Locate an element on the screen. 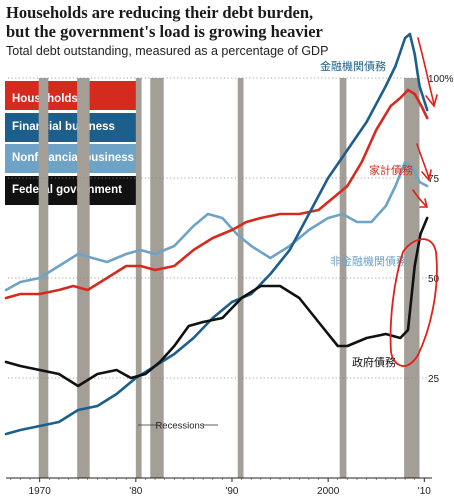 The height and width of the screenshot is (500, 454). series-annotation: 政府債務 is located at coordinates (374, 362).